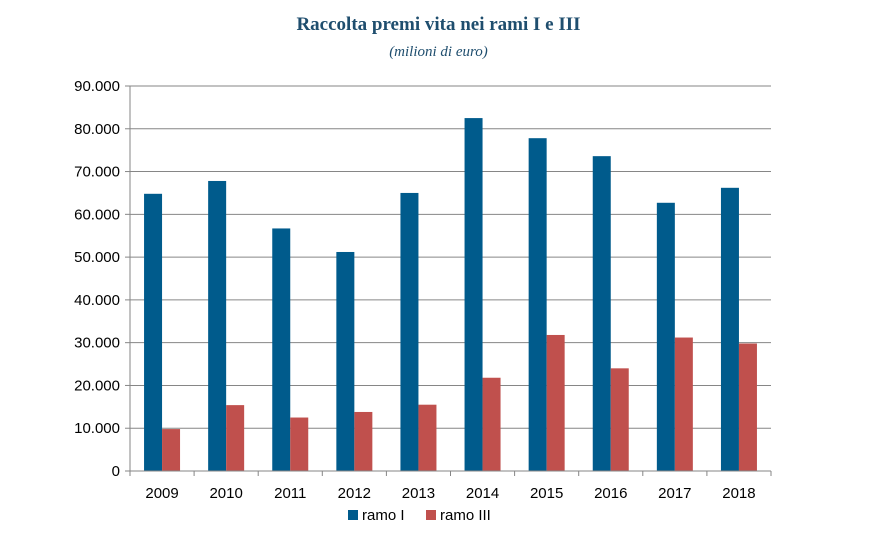 Image resolution: width=877 pixels, height=543 pixels. I want to click on bar-ramo-I-2017, so click(665, 337).